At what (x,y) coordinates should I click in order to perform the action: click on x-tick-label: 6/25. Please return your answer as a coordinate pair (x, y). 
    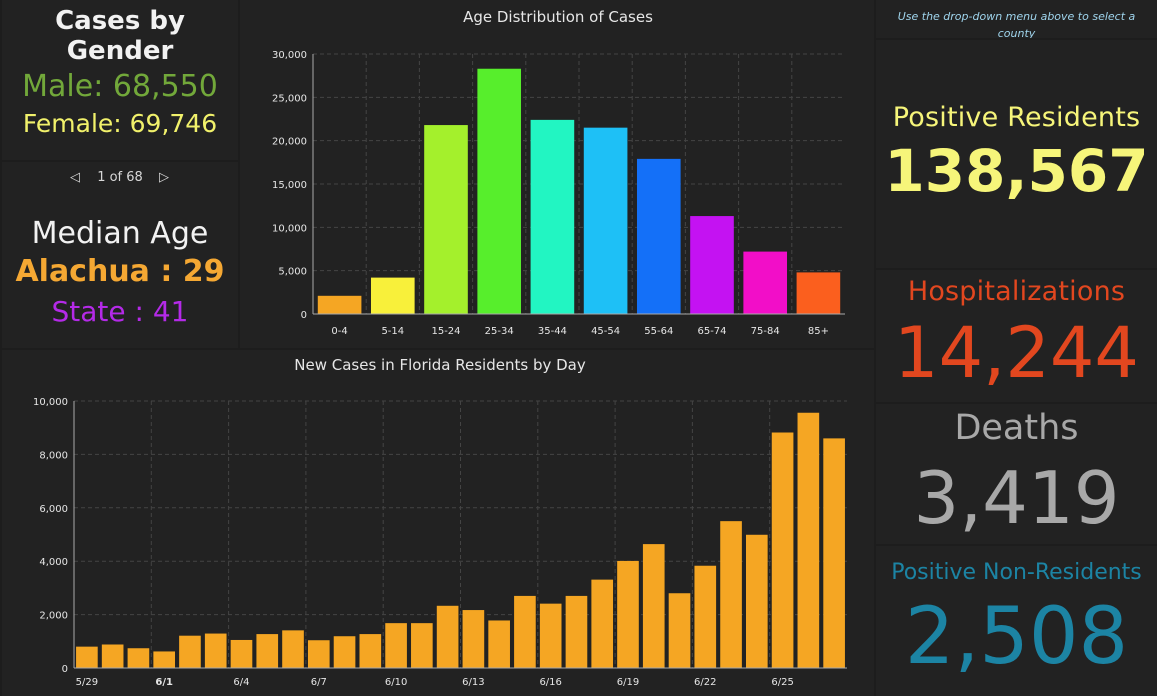
    Looking at the image, I should click on (782, 682).